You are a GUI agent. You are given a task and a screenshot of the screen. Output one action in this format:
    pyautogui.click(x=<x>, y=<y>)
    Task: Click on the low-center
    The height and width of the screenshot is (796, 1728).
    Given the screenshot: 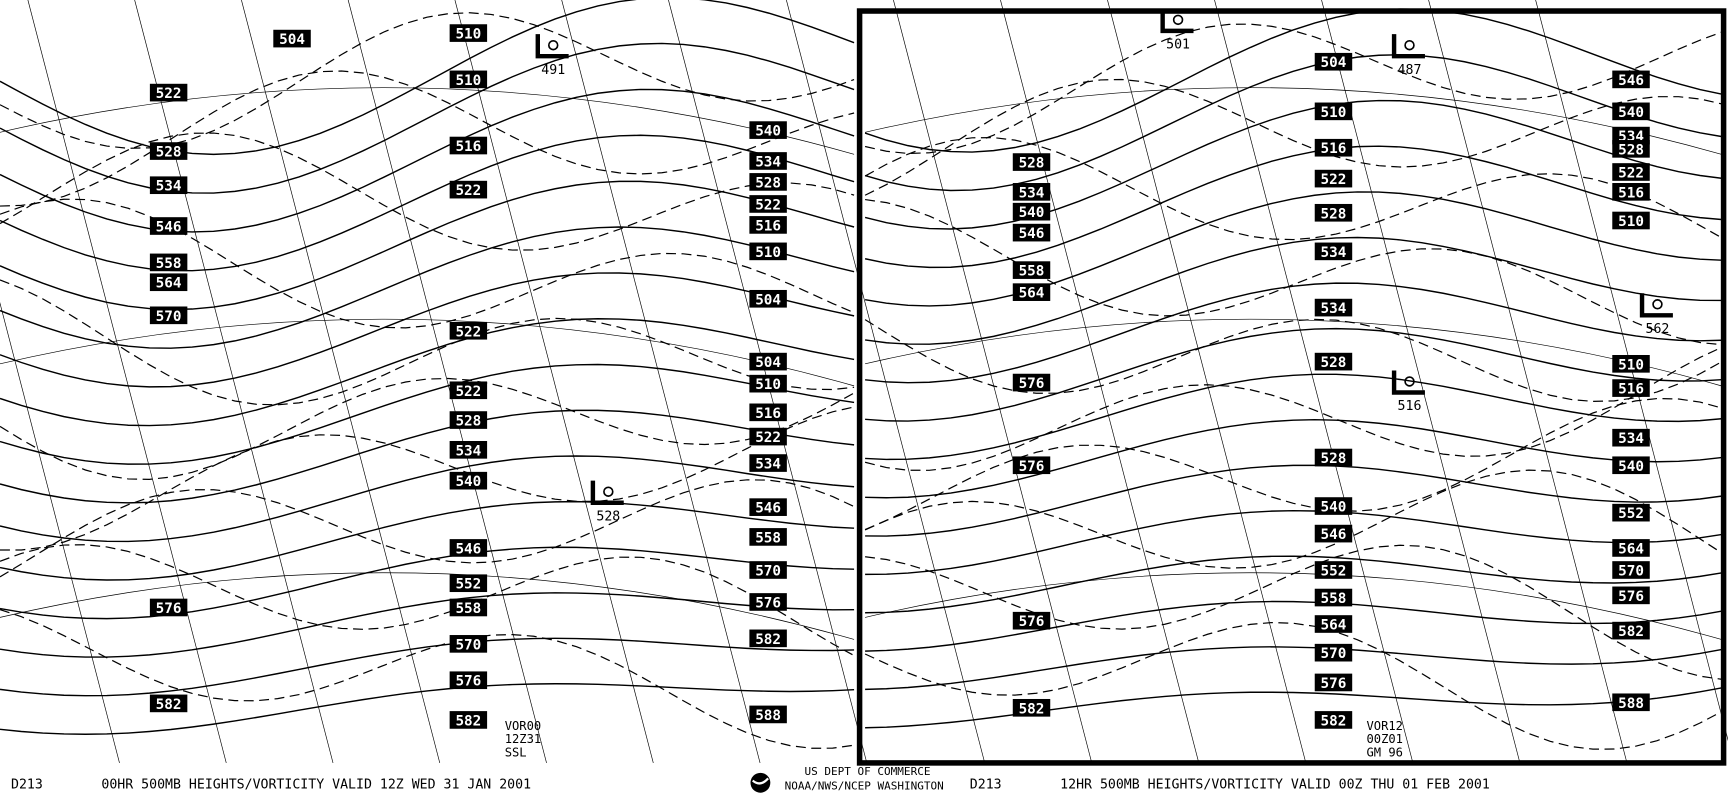 What is the action you would take?
    pyautogui.click(x=553, y=45)
    